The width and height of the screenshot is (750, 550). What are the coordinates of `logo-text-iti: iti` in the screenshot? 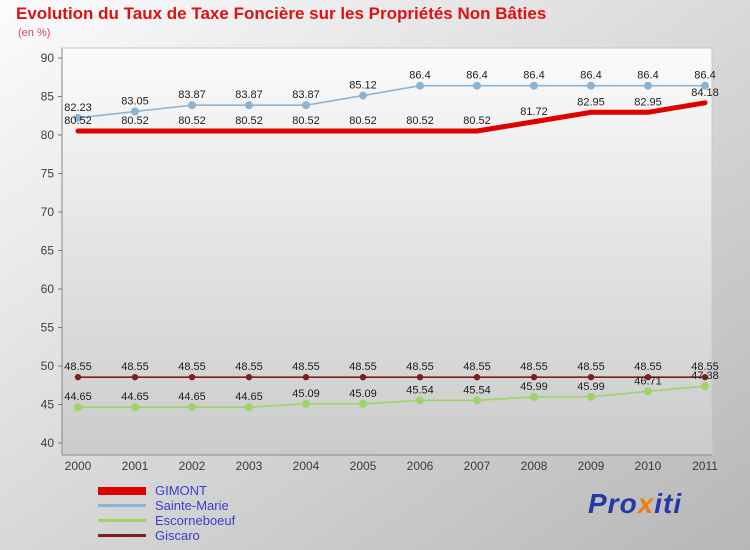 It's located at (668, 503).